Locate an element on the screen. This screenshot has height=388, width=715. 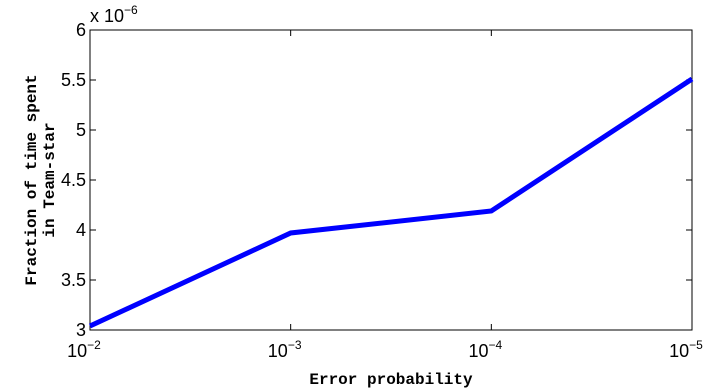
y-multiplier-label: x 10−6 is located at coordinates (114, 14).